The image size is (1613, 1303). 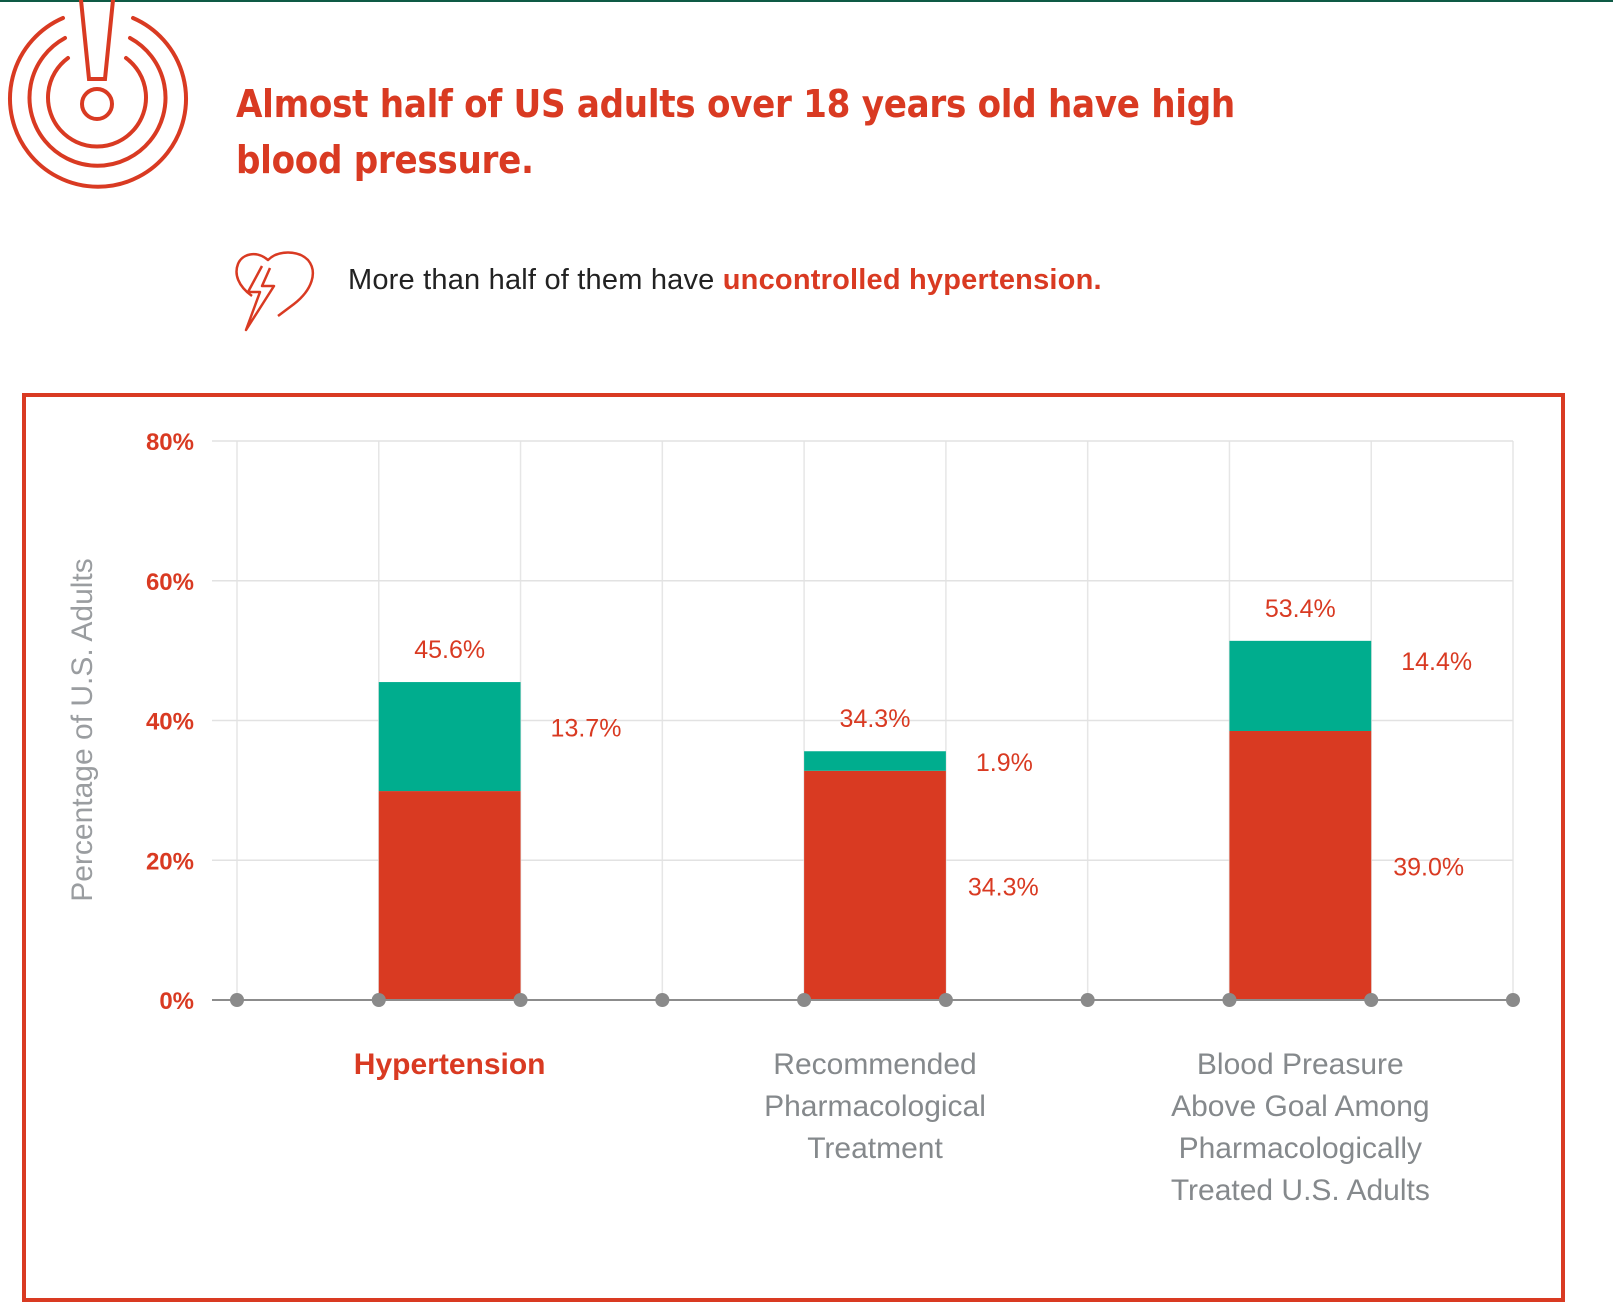 I want to click on base-segment-value-label: 39.0%, so click(x=1428, y=867).